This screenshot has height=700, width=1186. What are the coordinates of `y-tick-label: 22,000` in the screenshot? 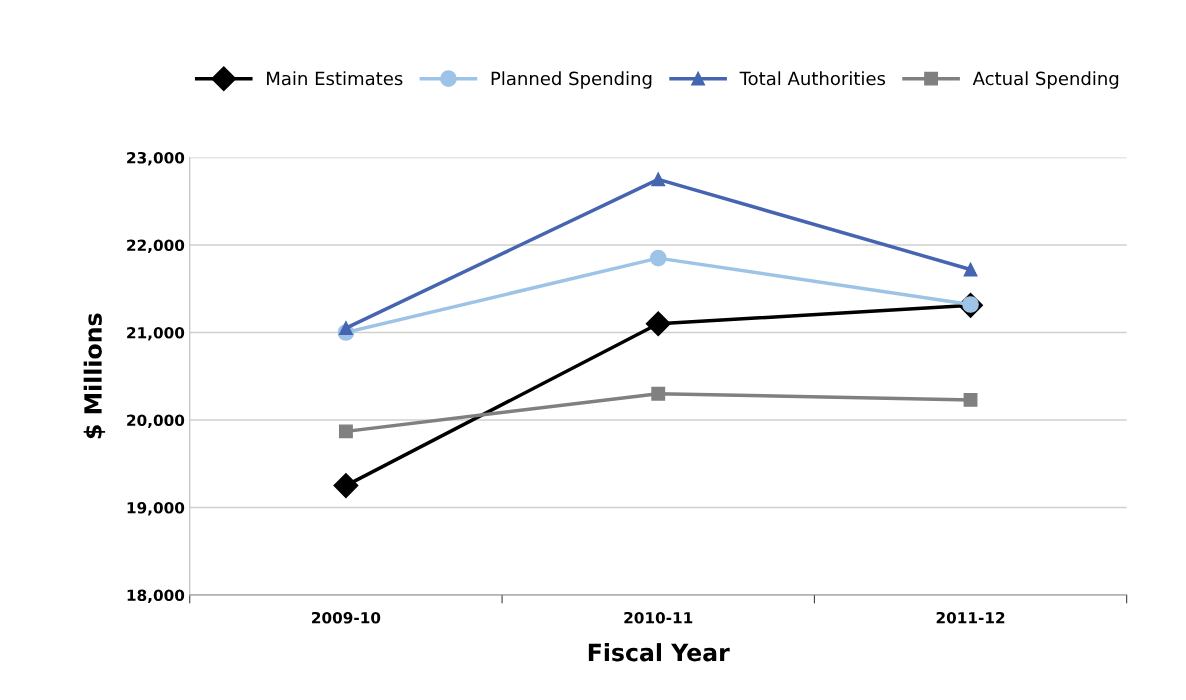 It's located at (156, 246).